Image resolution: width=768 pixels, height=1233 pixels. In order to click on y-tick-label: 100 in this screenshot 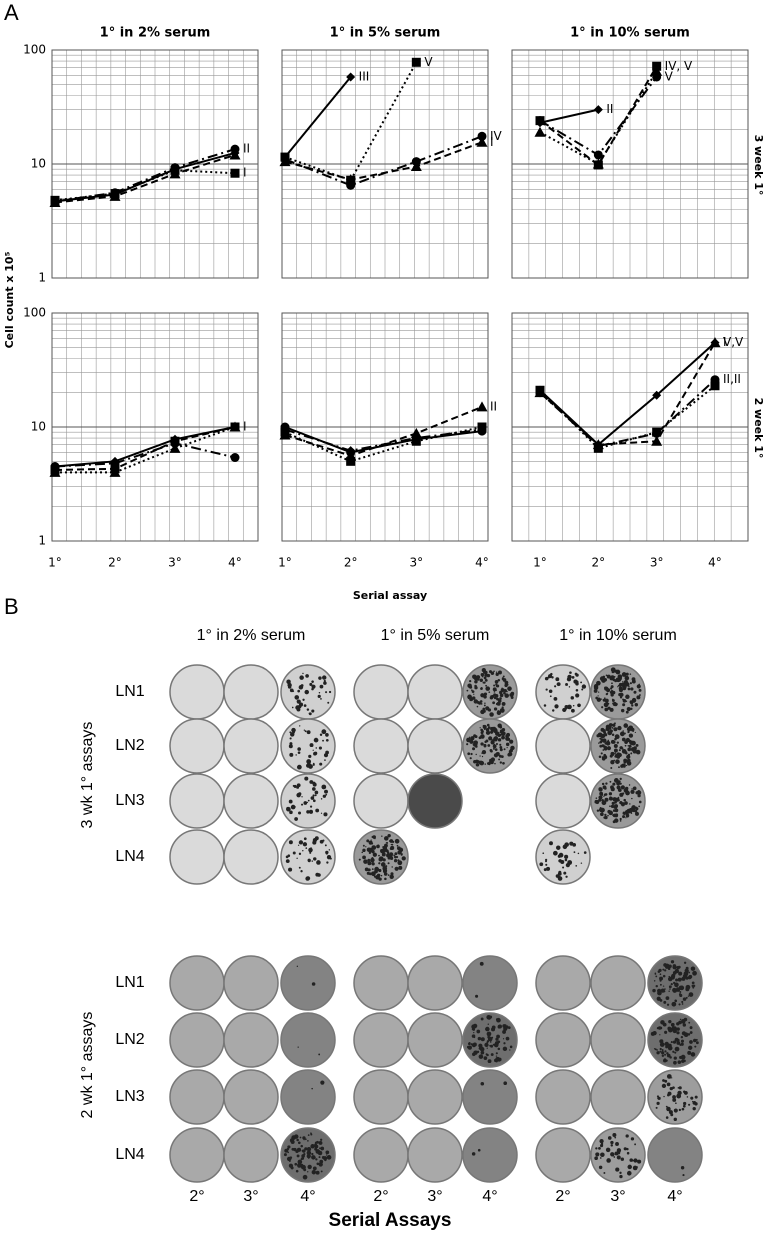, I will do `click(34, 50)`.